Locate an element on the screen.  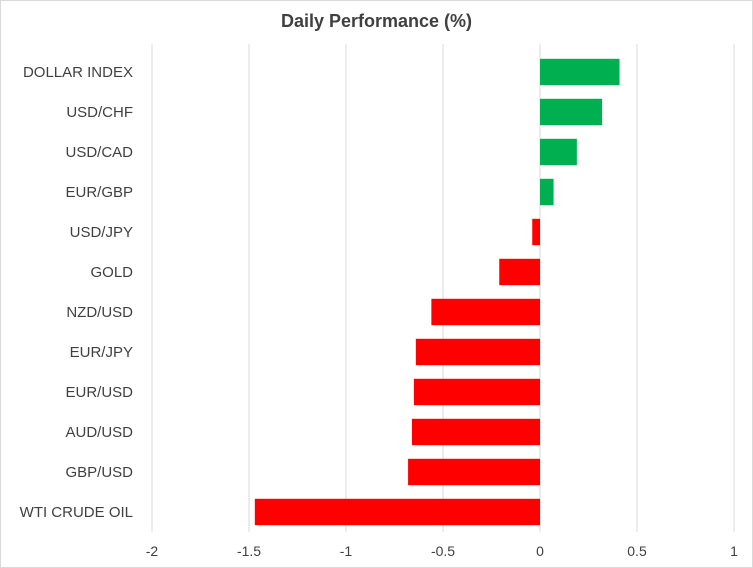
category-label: EUR/JPY is located at coordinates (101, 352).